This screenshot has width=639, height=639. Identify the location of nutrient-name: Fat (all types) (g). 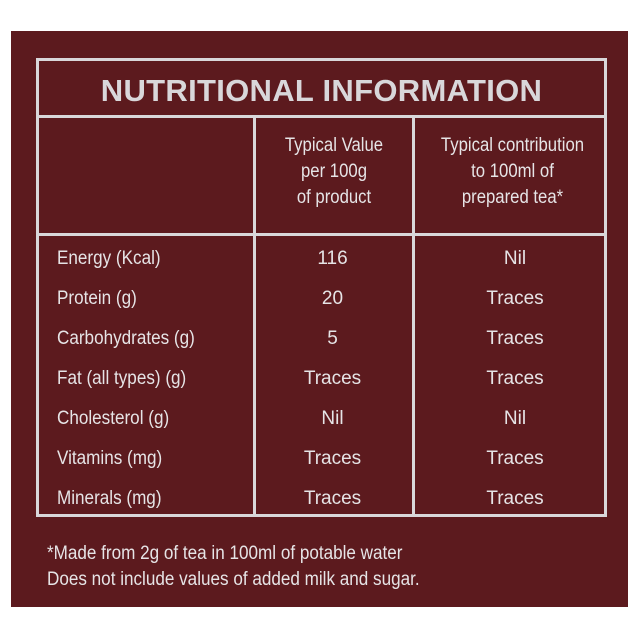
(122, 378).